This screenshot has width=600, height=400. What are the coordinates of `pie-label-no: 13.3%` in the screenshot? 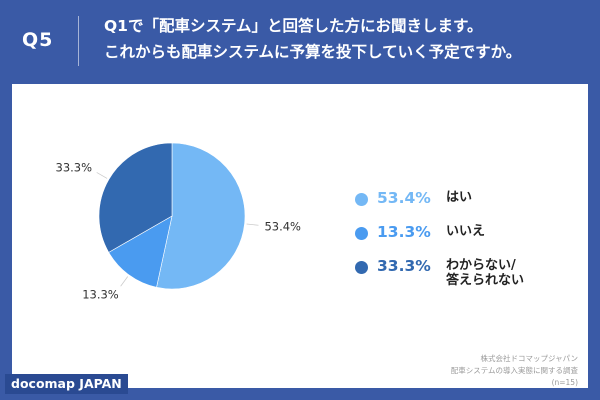 It's located at (100, 294).